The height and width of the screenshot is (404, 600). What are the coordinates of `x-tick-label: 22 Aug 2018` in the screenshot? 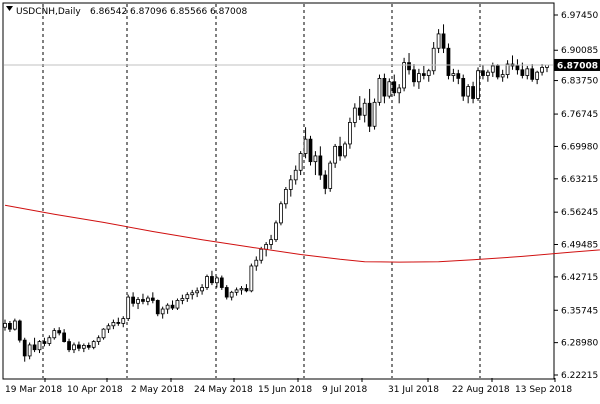 It's located at (481, 390).